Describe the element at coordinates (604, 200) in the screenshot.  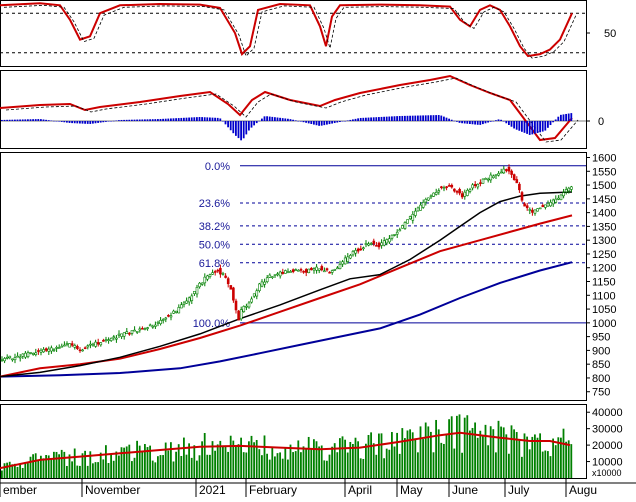
I see `price-tick-label: 1450` at that location.